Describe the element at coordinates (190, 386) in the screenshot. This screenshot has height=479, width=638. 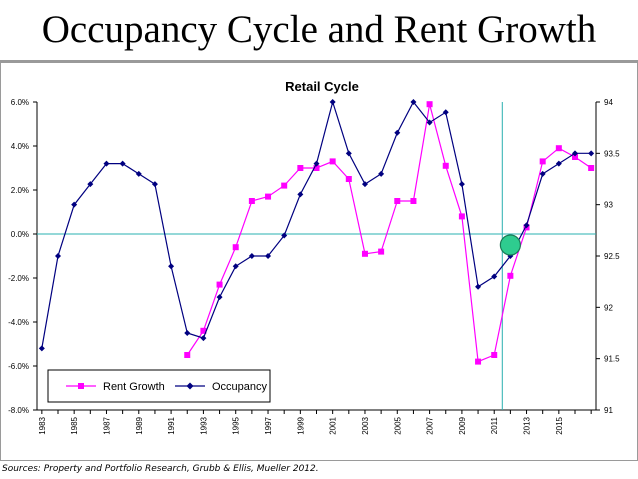
I see `legend-occupancy-marker` at that location.